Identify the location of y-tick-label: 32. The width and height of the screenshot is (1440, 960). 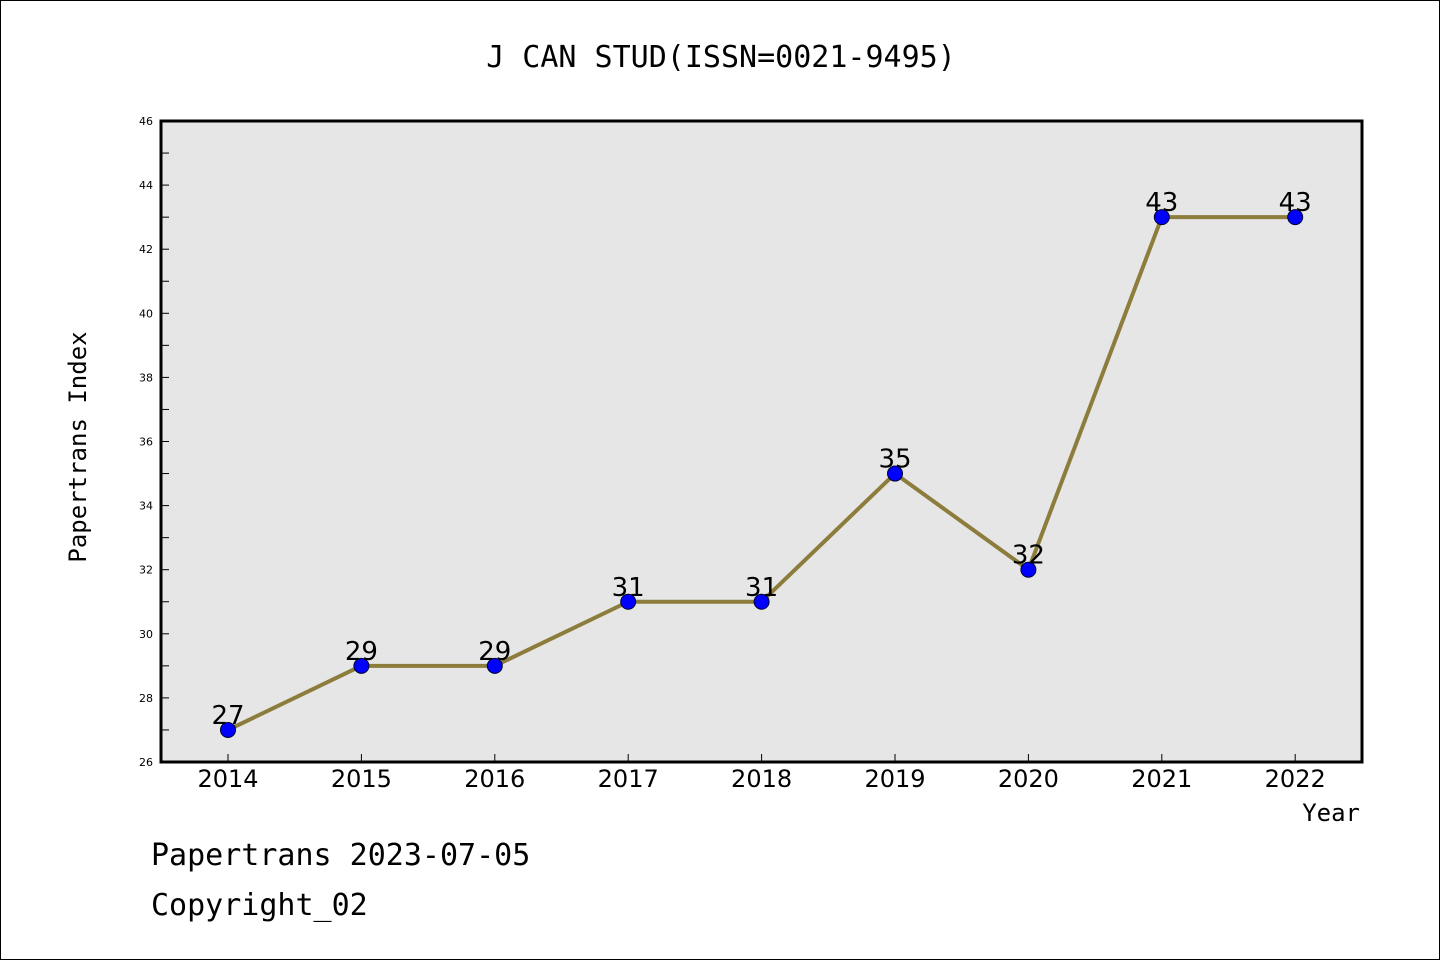
(146, 570).